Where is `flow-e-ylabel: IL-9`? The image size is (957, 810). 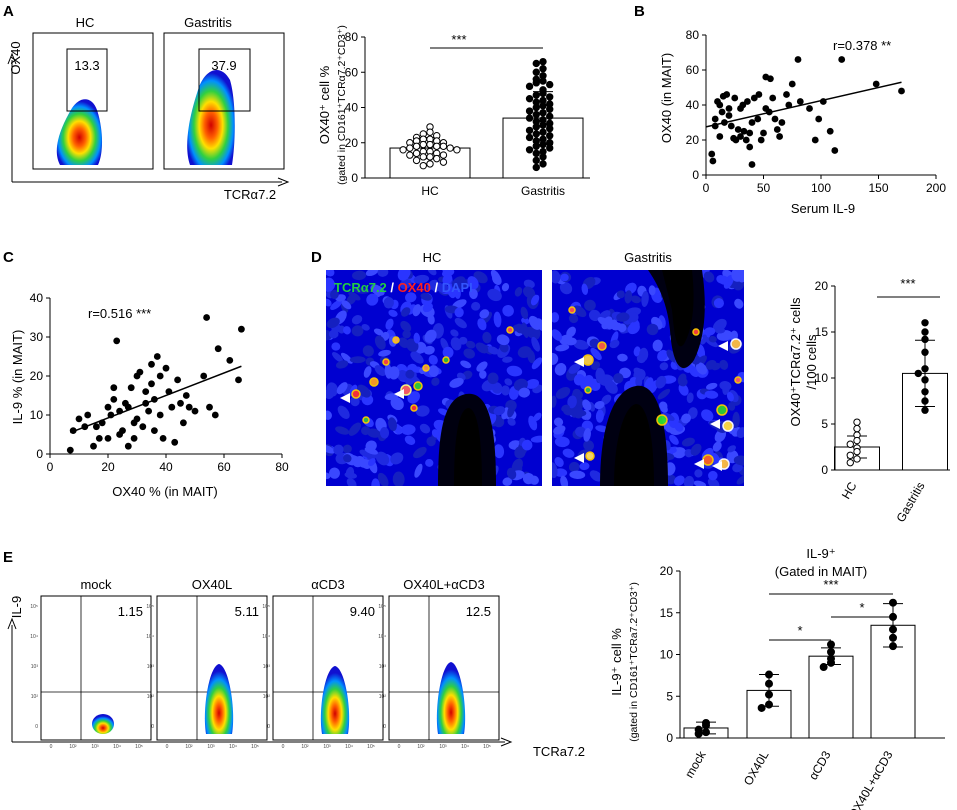
flow-e-ylabel: IL-9 is located at coordinates (16, 607).